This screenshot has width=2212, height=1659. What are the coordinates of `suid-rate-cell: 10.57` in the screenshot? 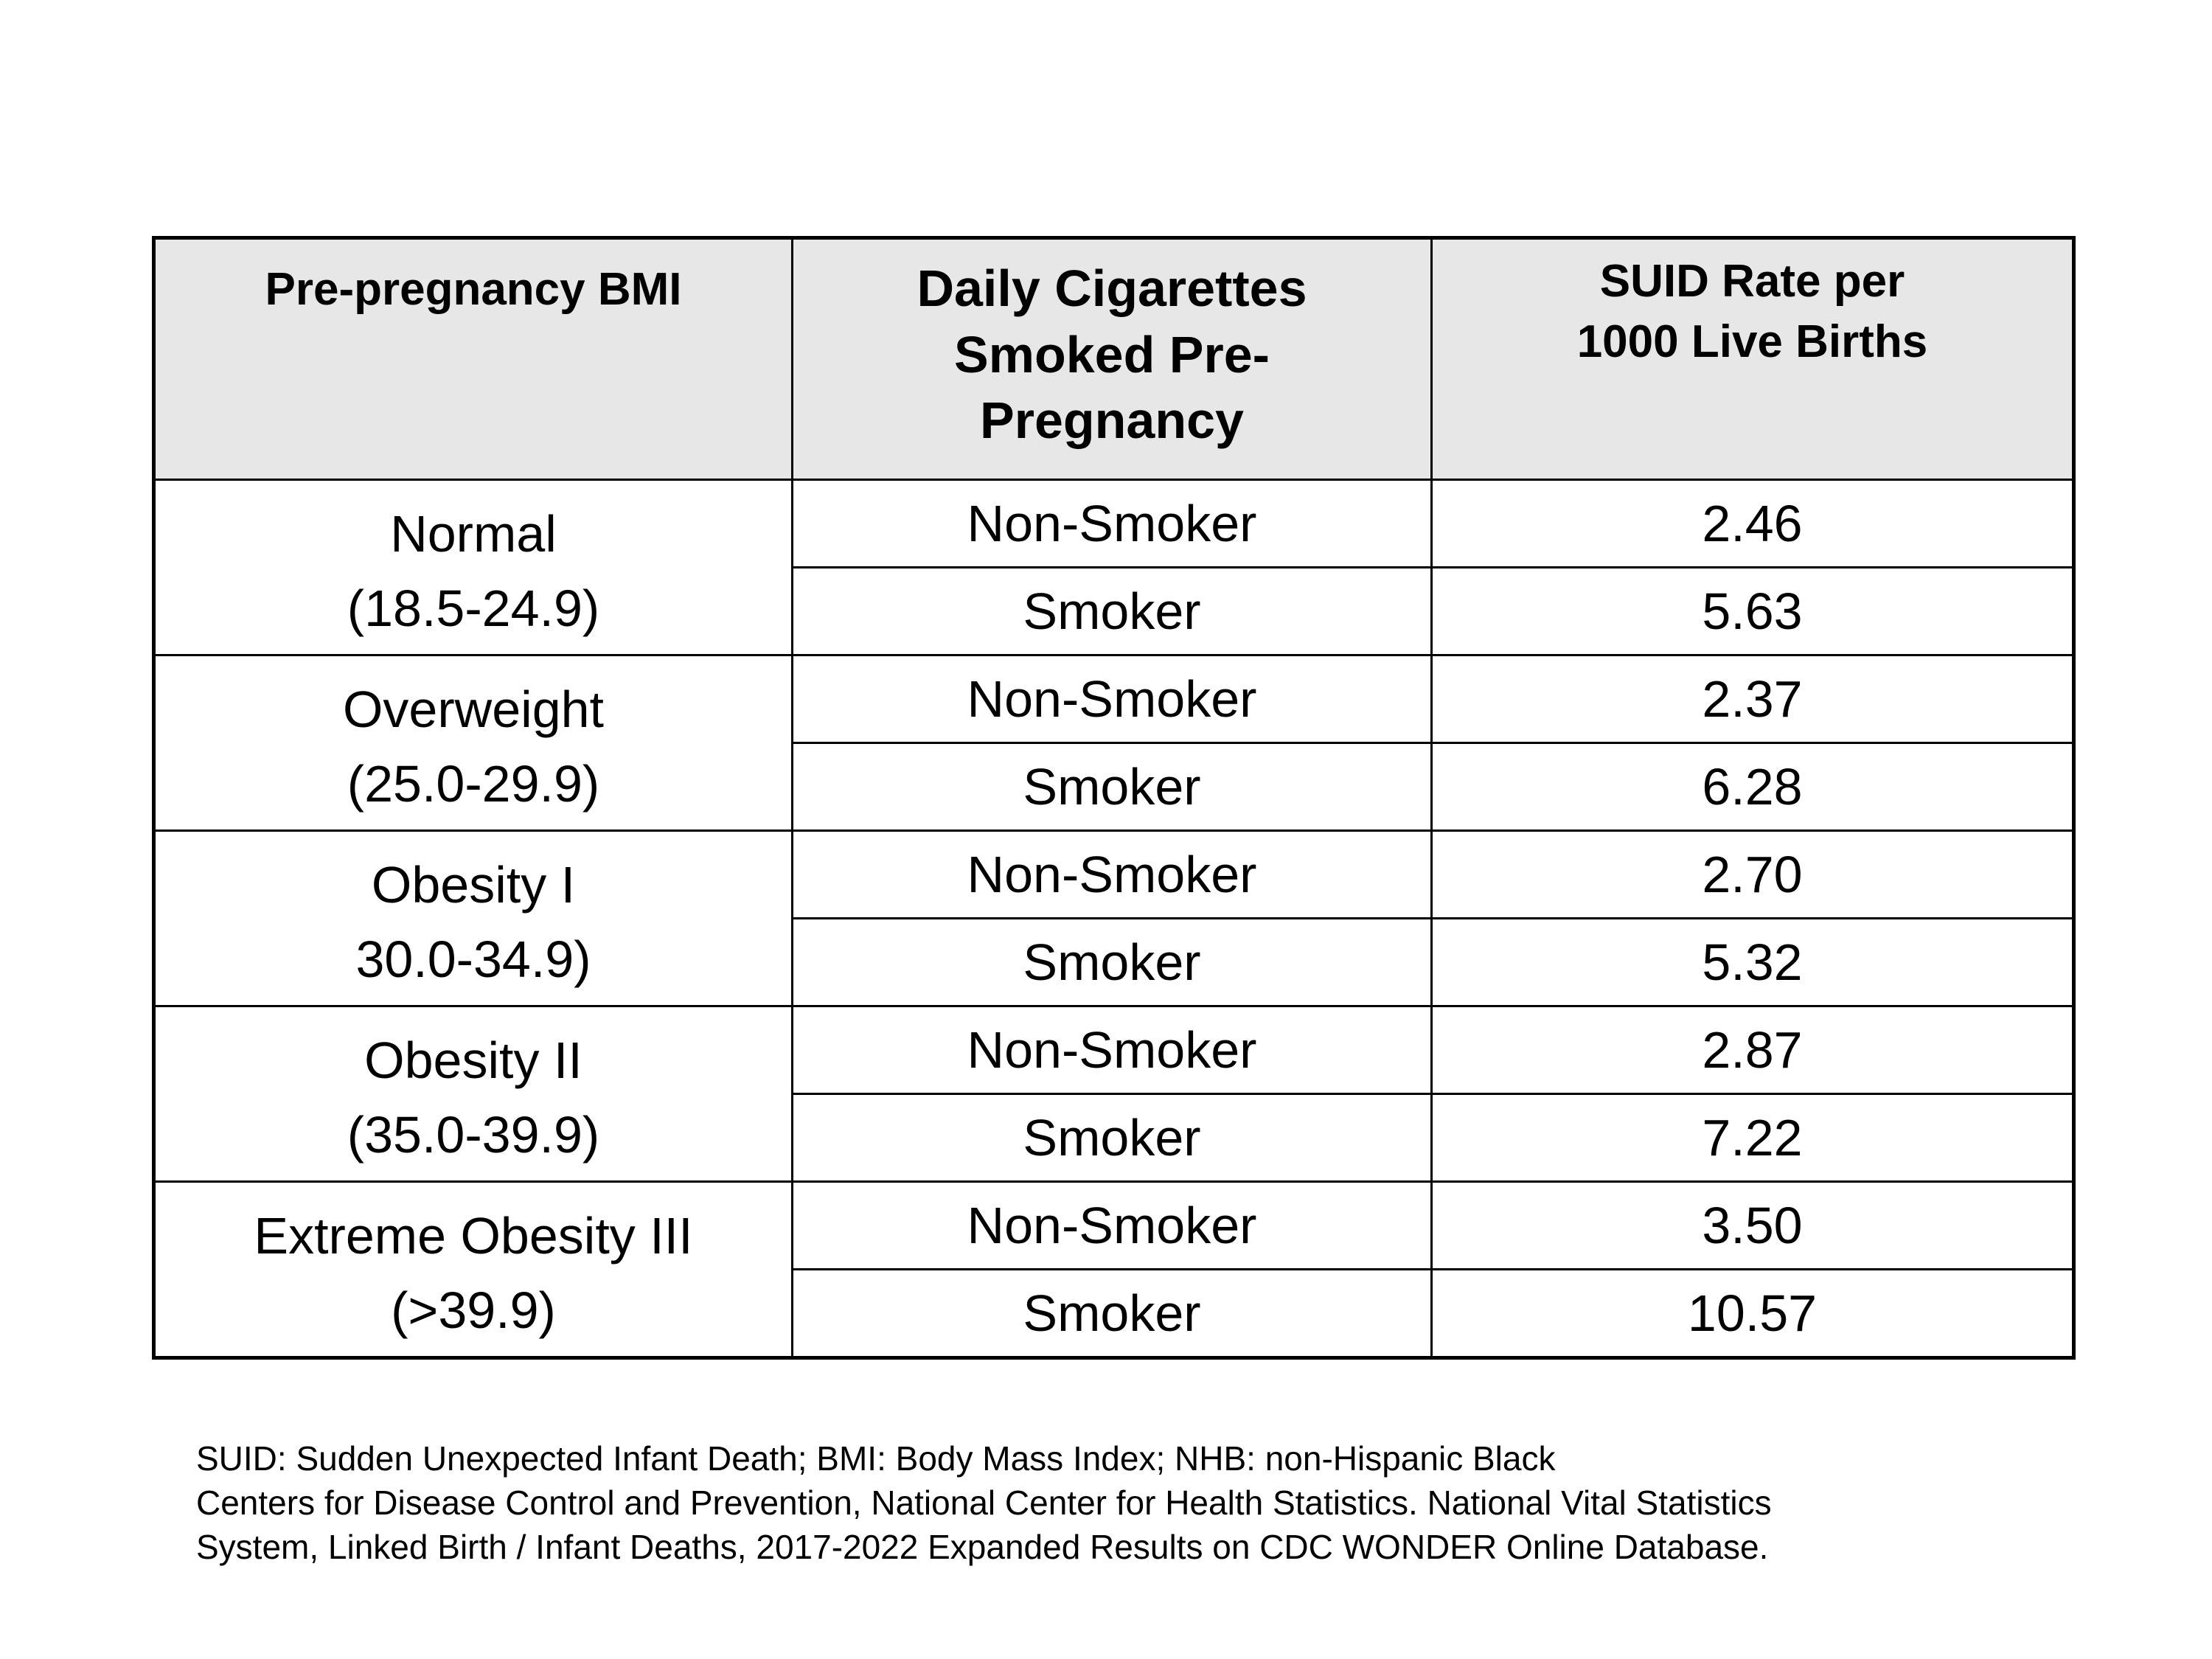 It's located at (1752, 1313).